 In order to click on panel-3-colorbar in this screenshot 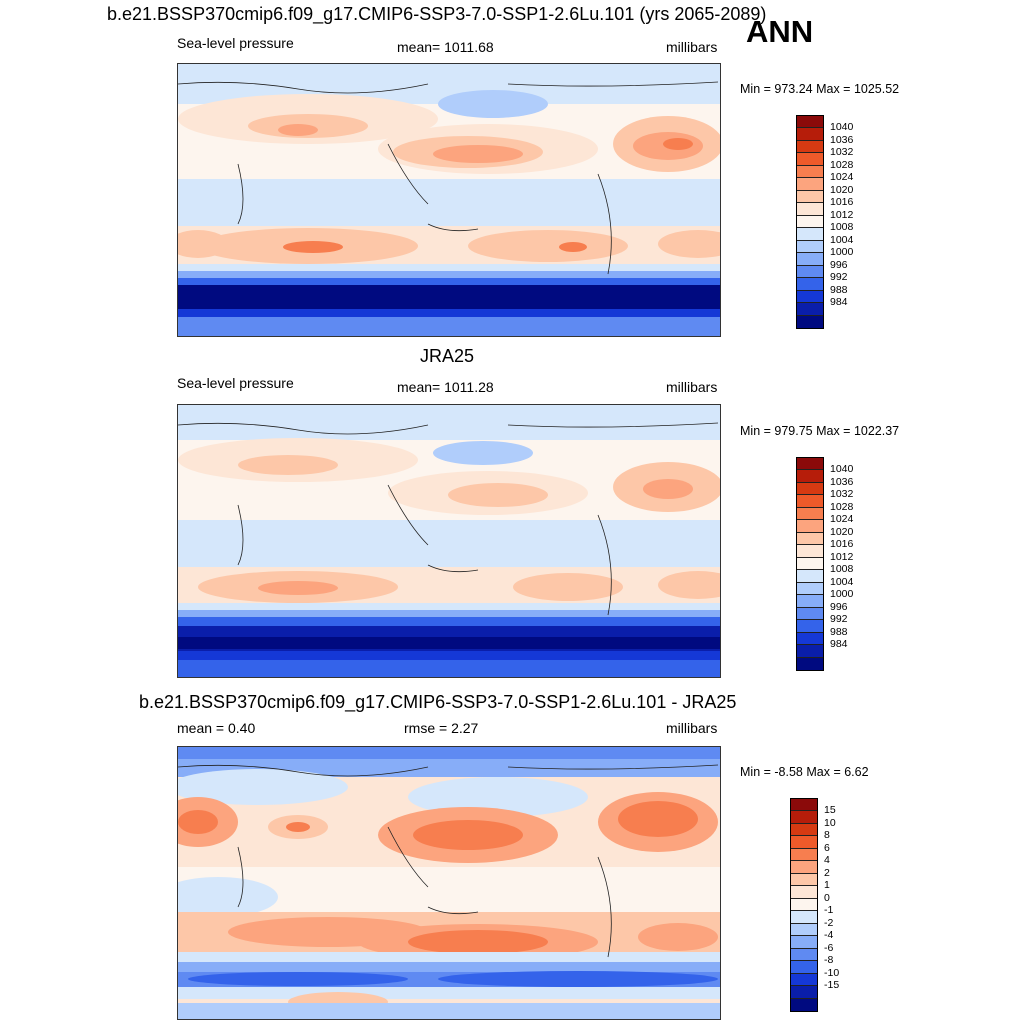, I will do `click(804, 905)`.